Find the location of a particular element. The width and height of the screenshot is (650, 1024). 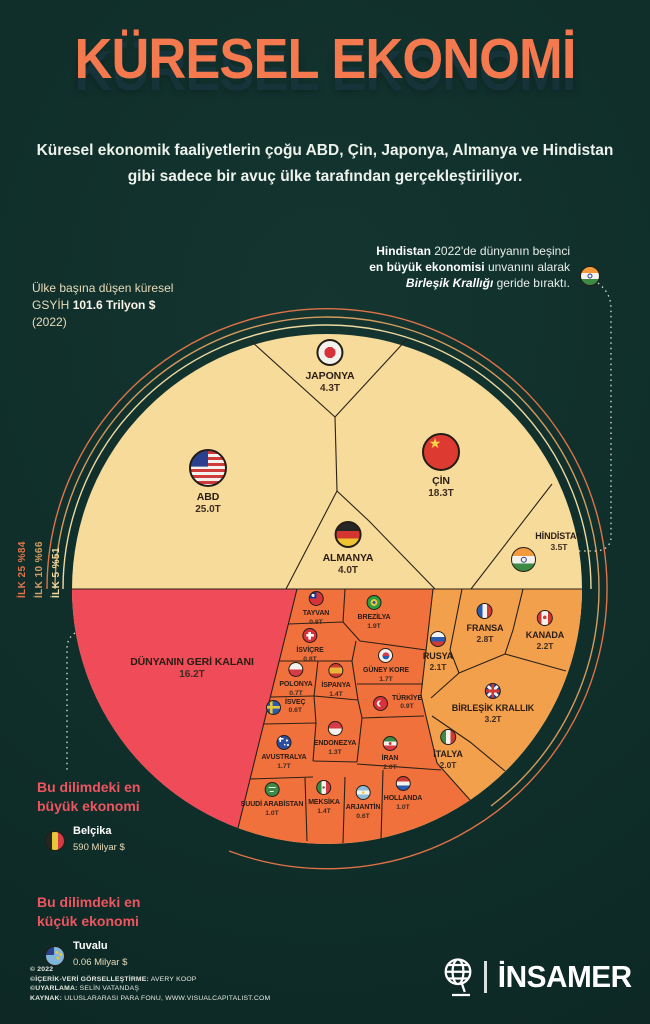

india-annotation-bold1: Hindistan is located at coordinates (403, 251).